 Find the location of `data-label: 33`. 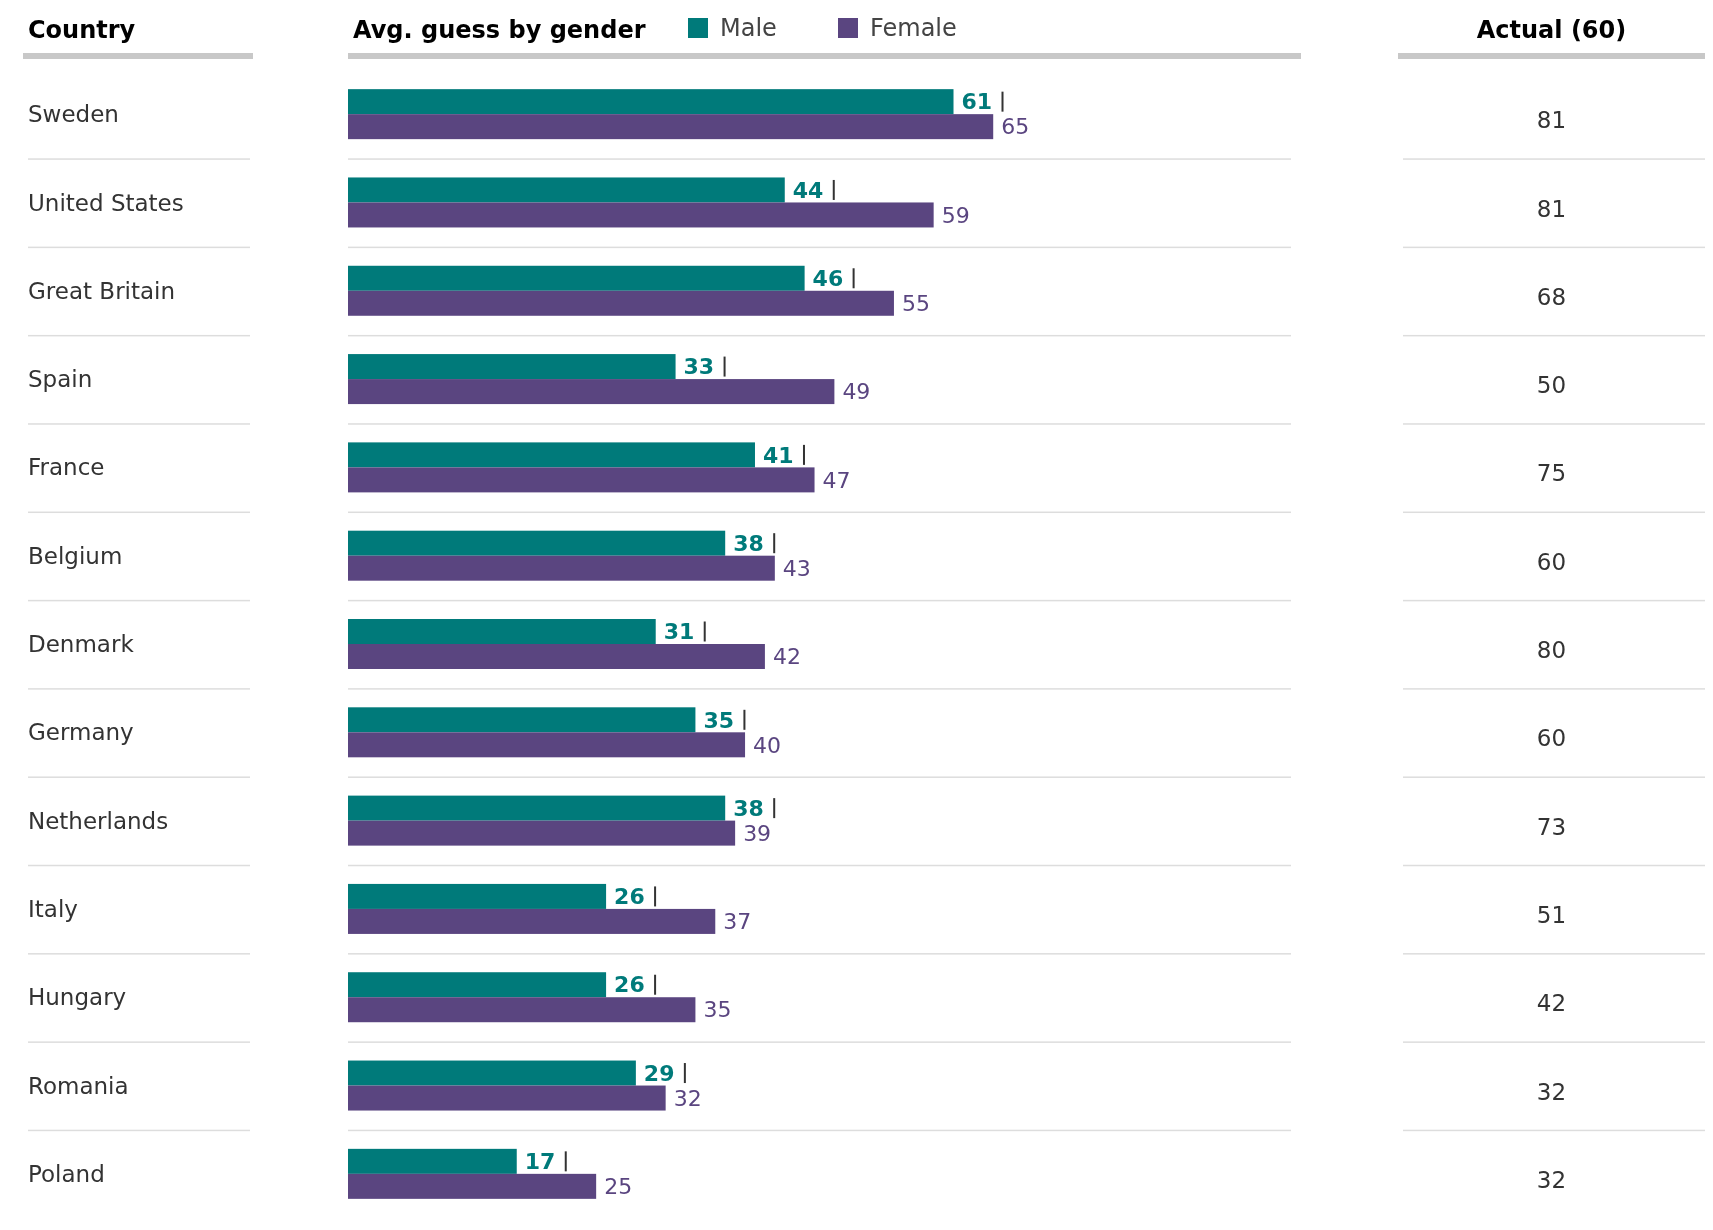

data-label: 33 is located at coordinates (699, 367).